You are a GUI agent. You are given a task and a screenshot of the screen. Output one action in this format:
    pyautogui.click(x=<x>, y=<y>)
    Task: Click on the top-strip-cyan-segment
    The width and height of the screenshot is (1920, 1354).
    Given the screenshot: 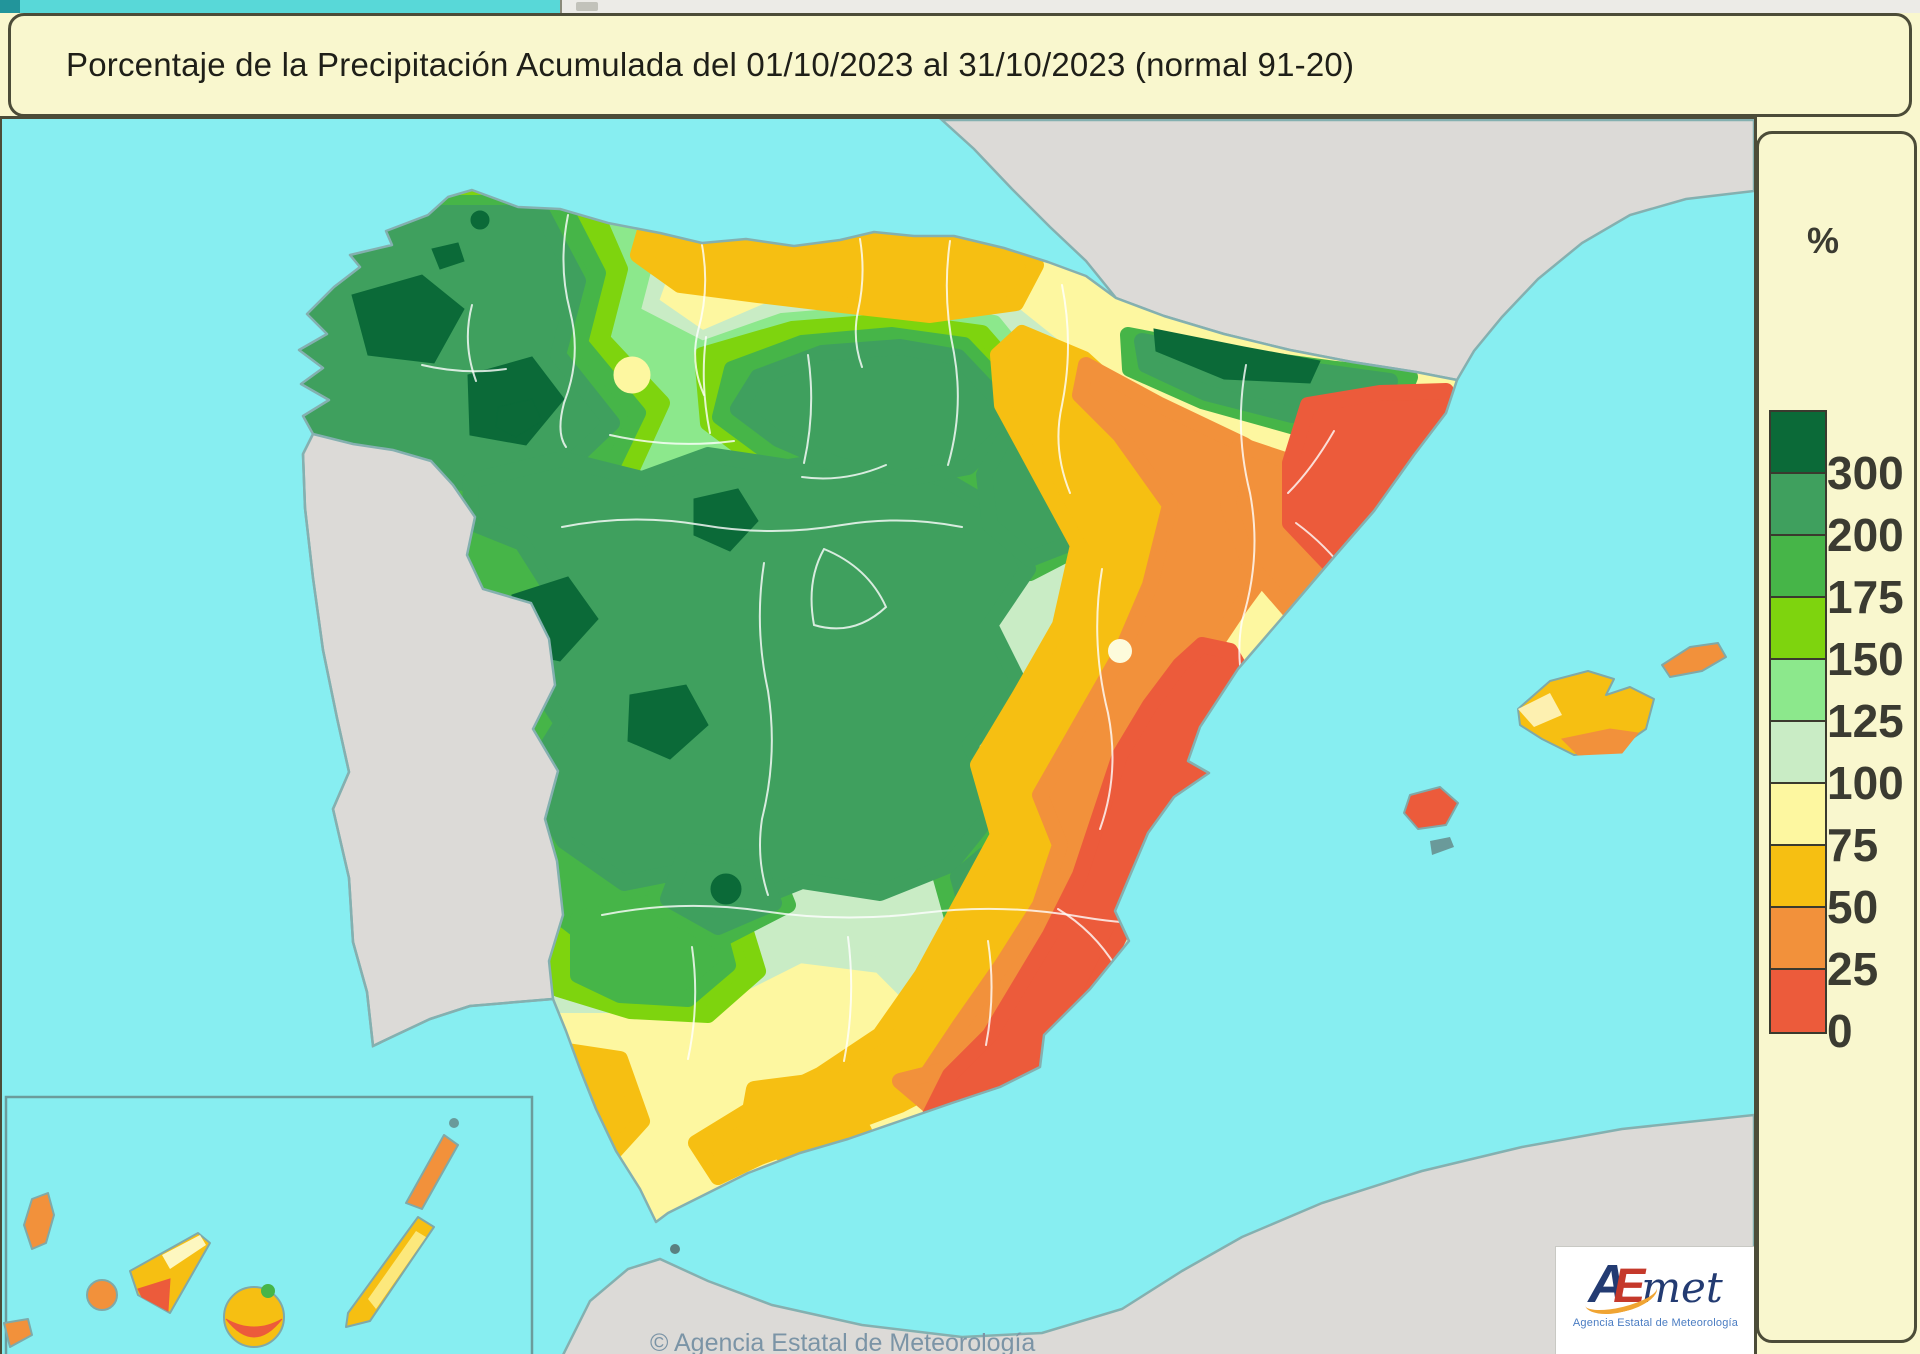 What is the action you would take?
    pyautogui.click(x=290, y=6)
    